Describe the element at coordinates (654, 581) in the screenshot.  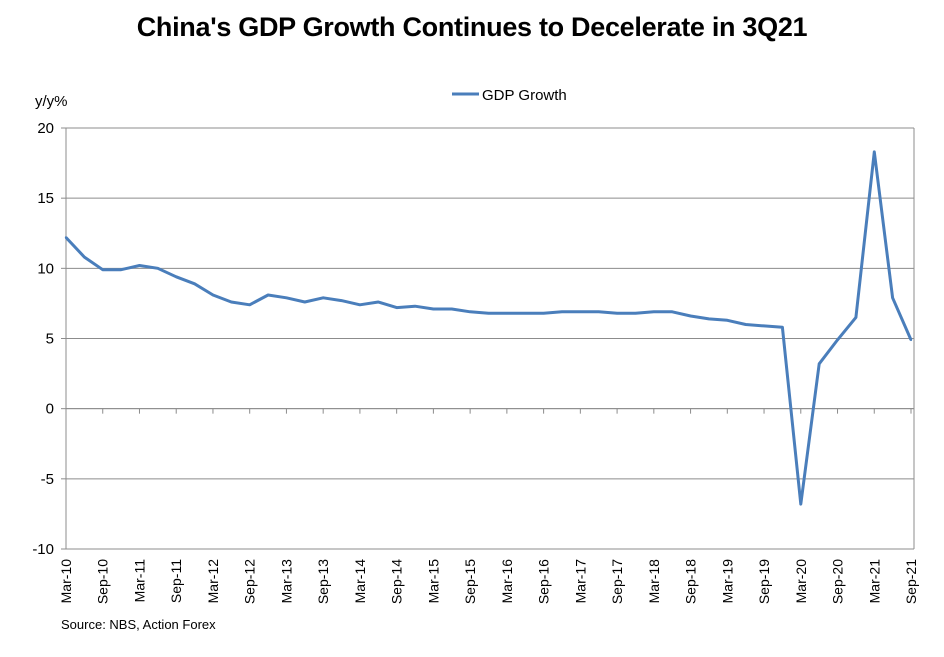
I see `x-tick-label: Mar-18` at that location.